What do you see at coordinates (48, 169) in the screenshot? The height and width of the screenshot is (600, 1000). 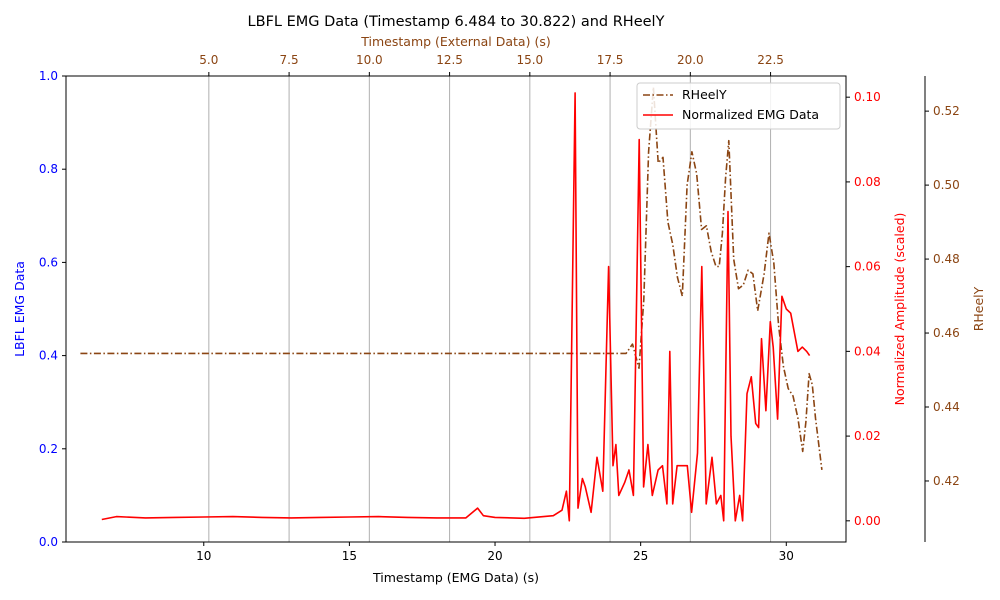 I see `left-y-tick-label-4: 0.8` at bounding box center [48, 169].